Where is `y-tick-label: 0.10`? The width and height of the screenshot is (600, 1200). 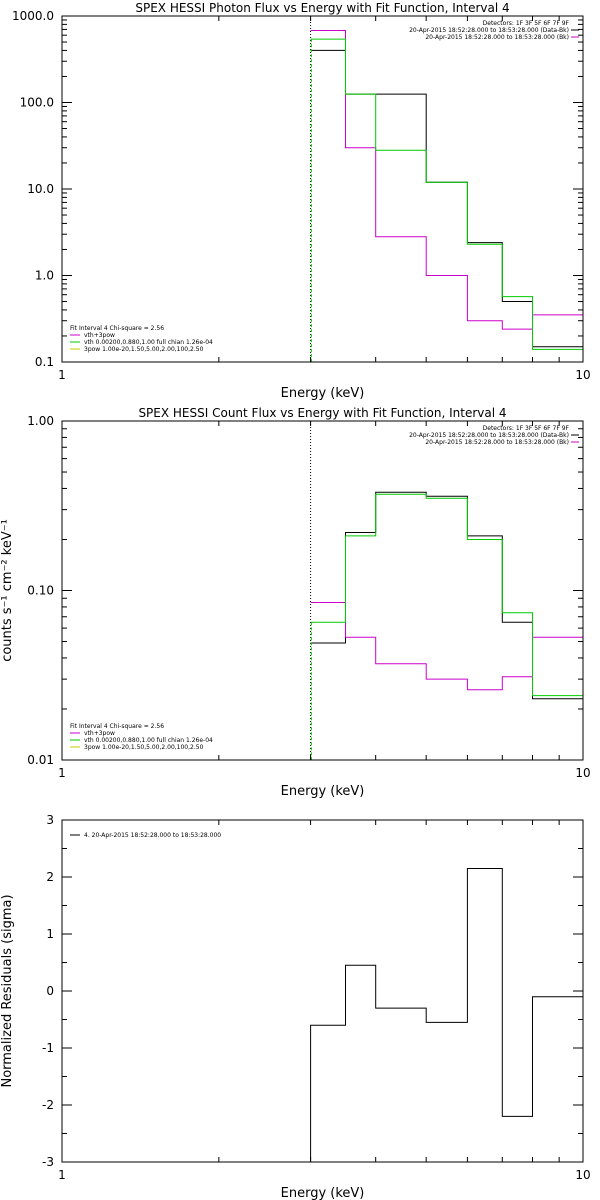
y-tick-label: 0.10 is located at coordinates (40, 591).